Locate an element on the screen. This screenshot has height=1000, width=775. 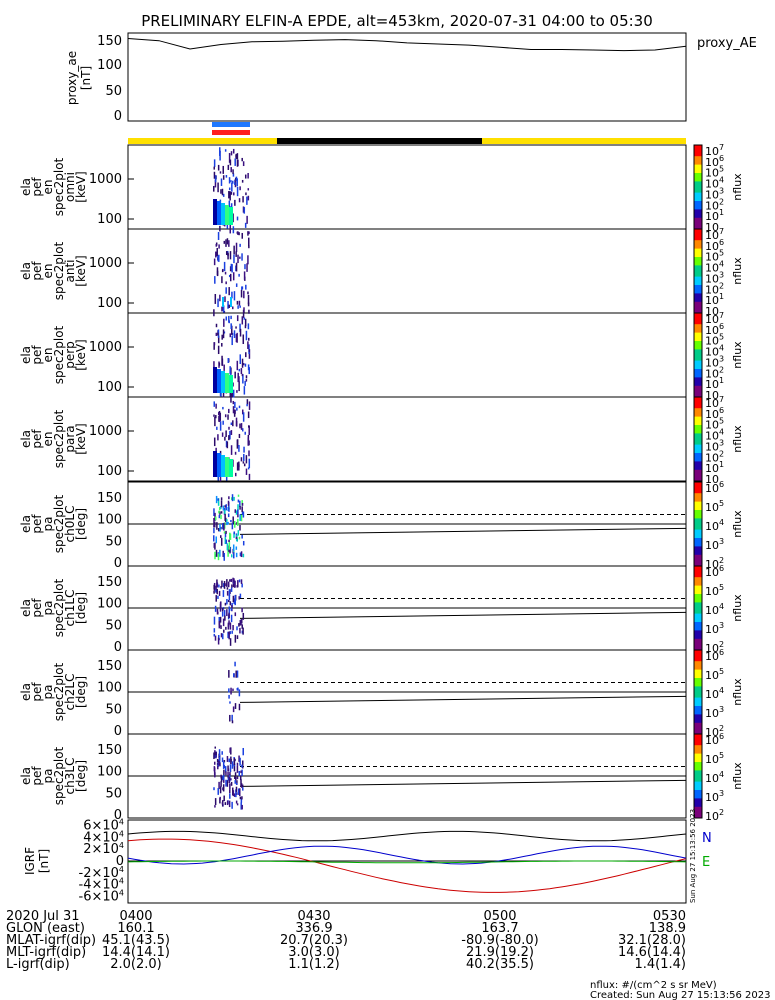
pitch-ylabel-line: pa is located at coordinates (48, 692).